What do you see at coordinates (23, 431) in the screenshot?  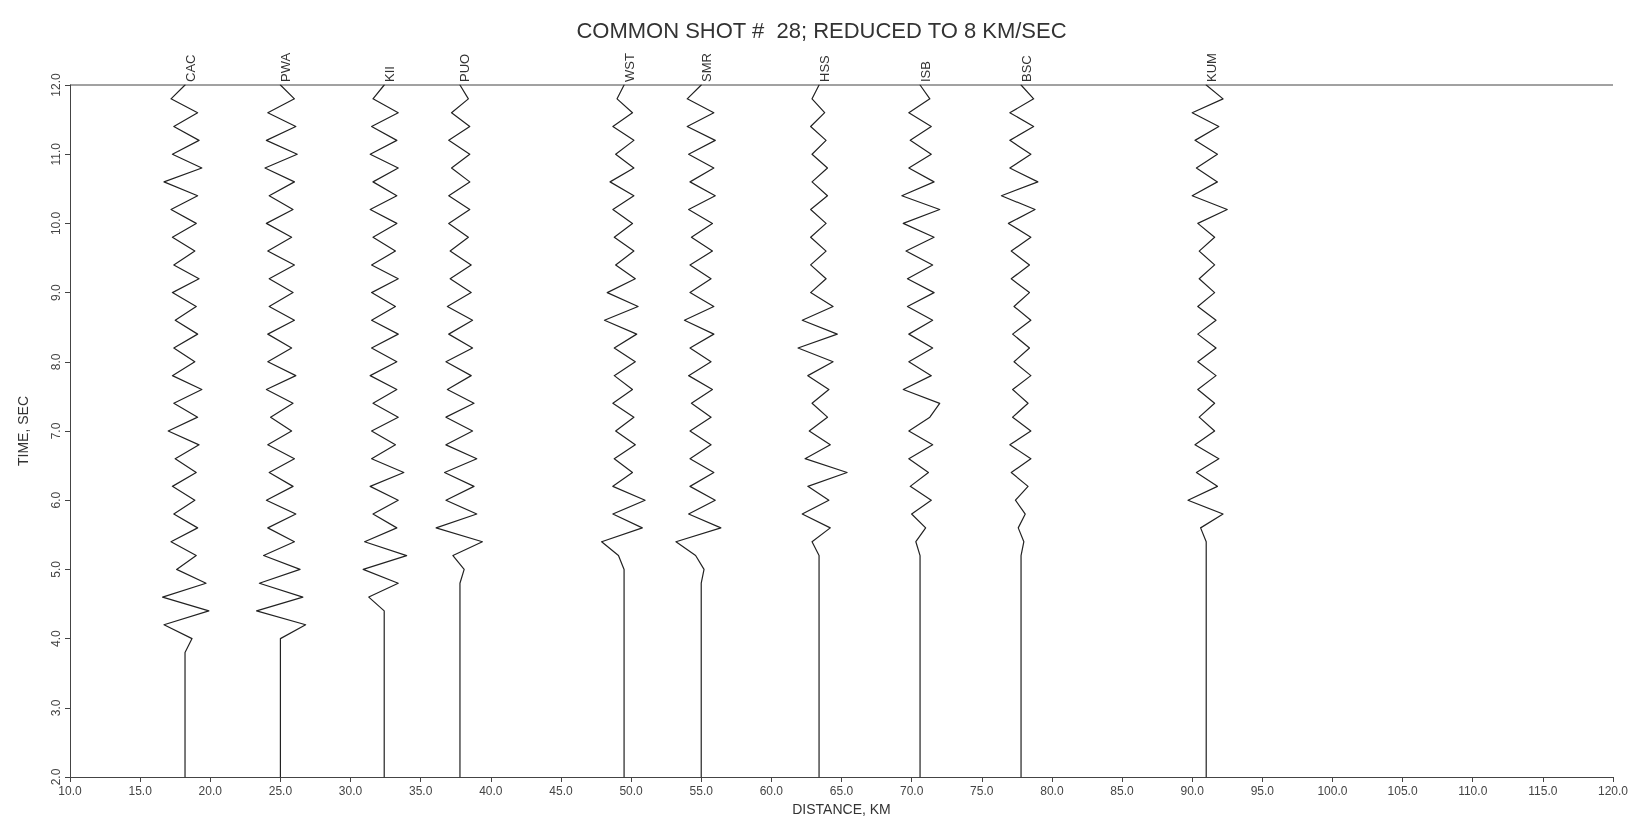 I see `y-axis-title: TIME, SEC` at bounding box center [23, 431].